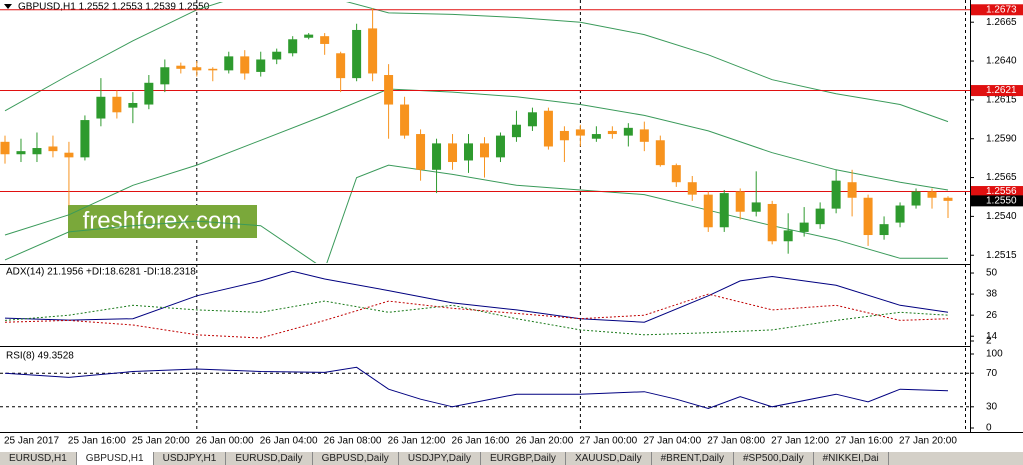  Describe the element at coordinates (992, 406) in the screenshot. I see `y-tick-label: 30` at that location.